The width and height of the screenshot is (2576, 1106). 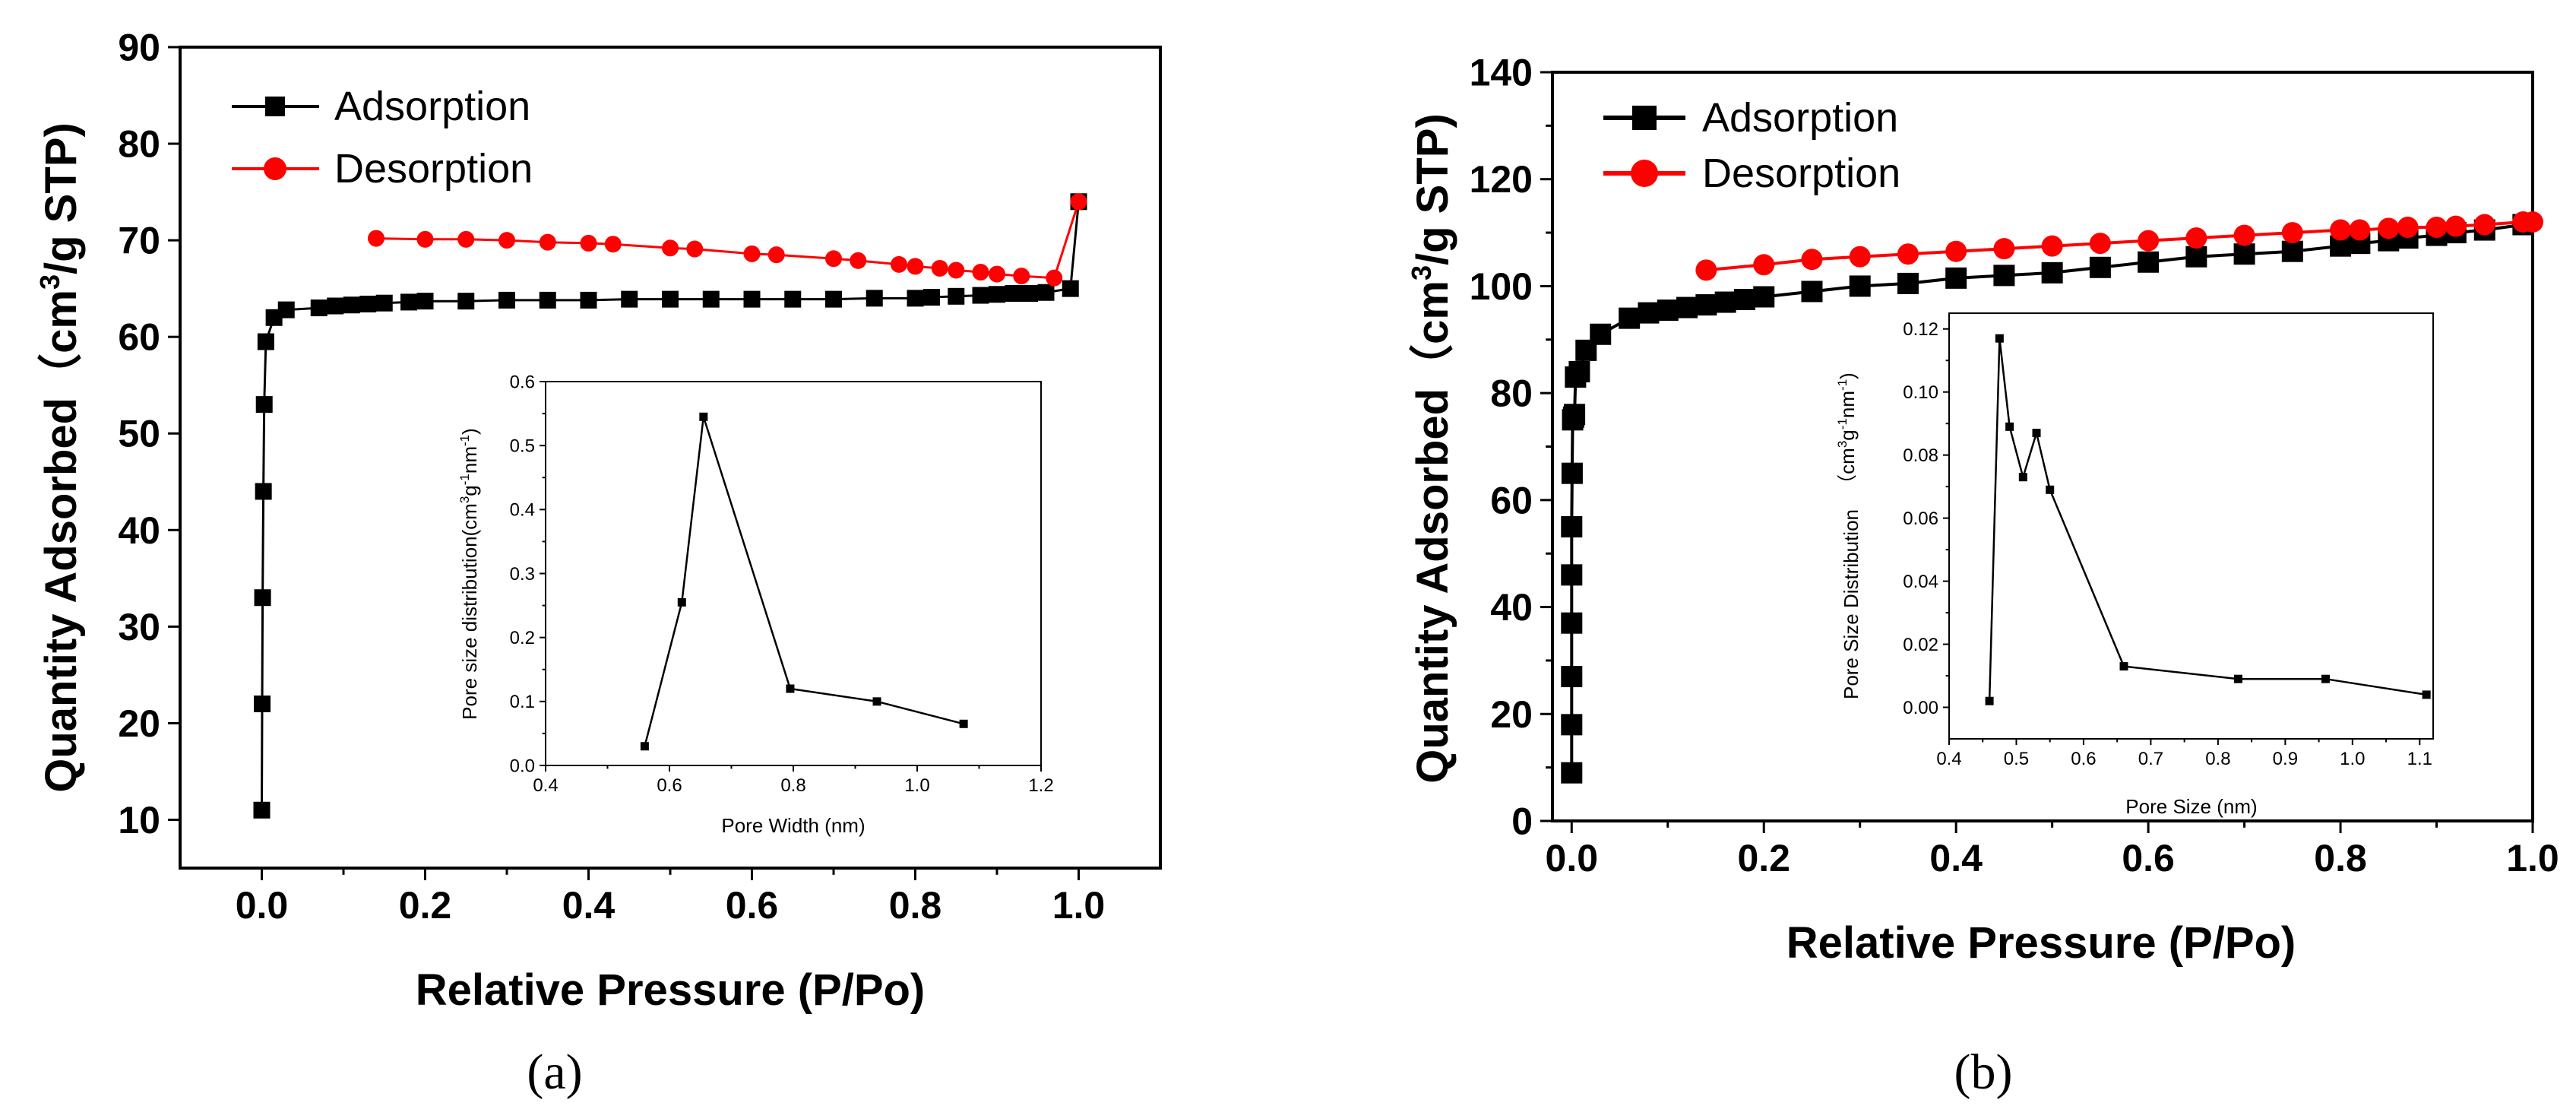 I want to click on panel-b-ytick-label: 140, so click(x=1501, y=73).